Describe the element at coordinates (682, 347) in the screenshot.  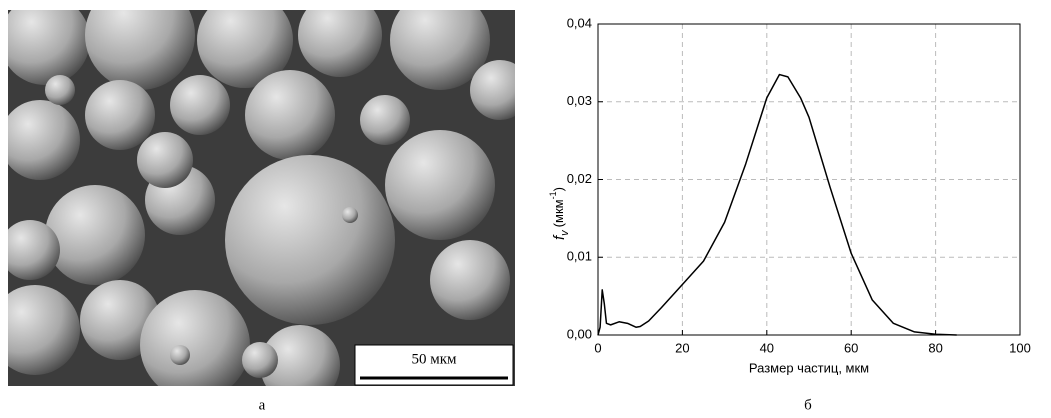
I see `x-tick-label: 20` at that location.